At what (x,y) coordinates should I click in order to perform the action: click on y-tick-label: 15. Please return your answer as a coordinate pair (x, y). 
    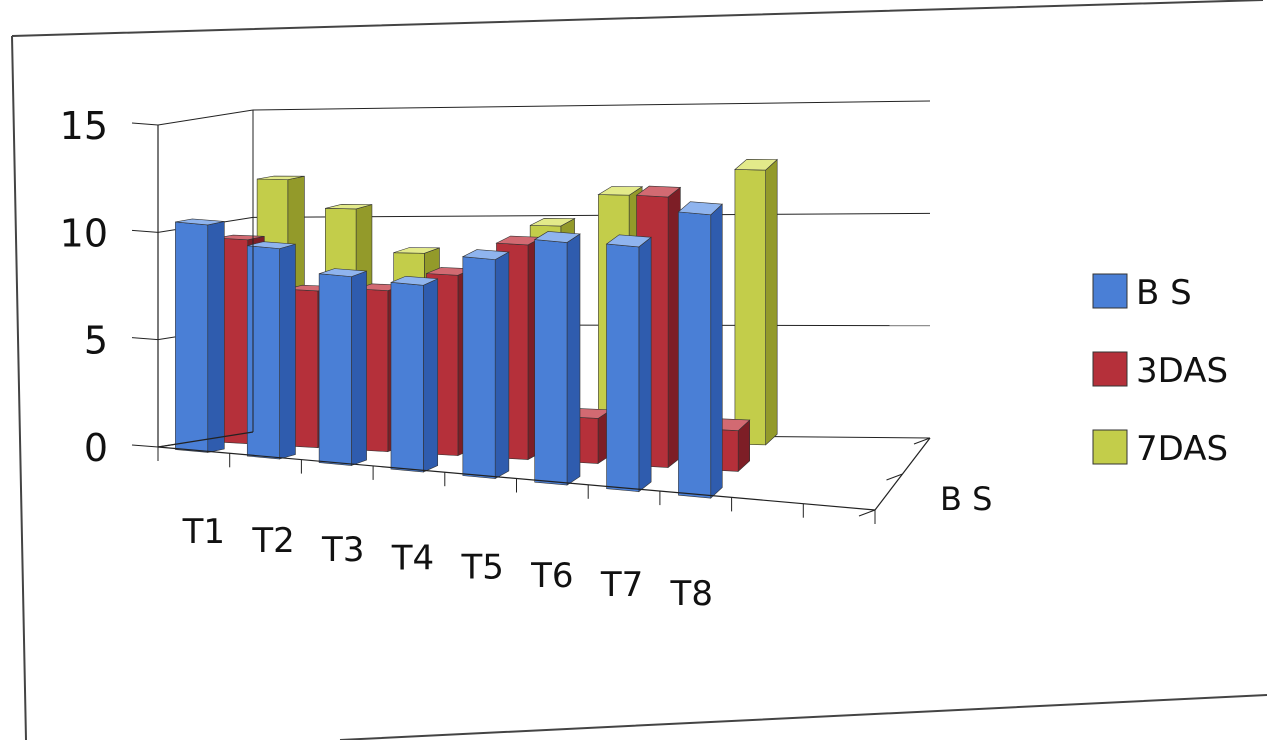
    Looking at the image, I should click on (84, 126).